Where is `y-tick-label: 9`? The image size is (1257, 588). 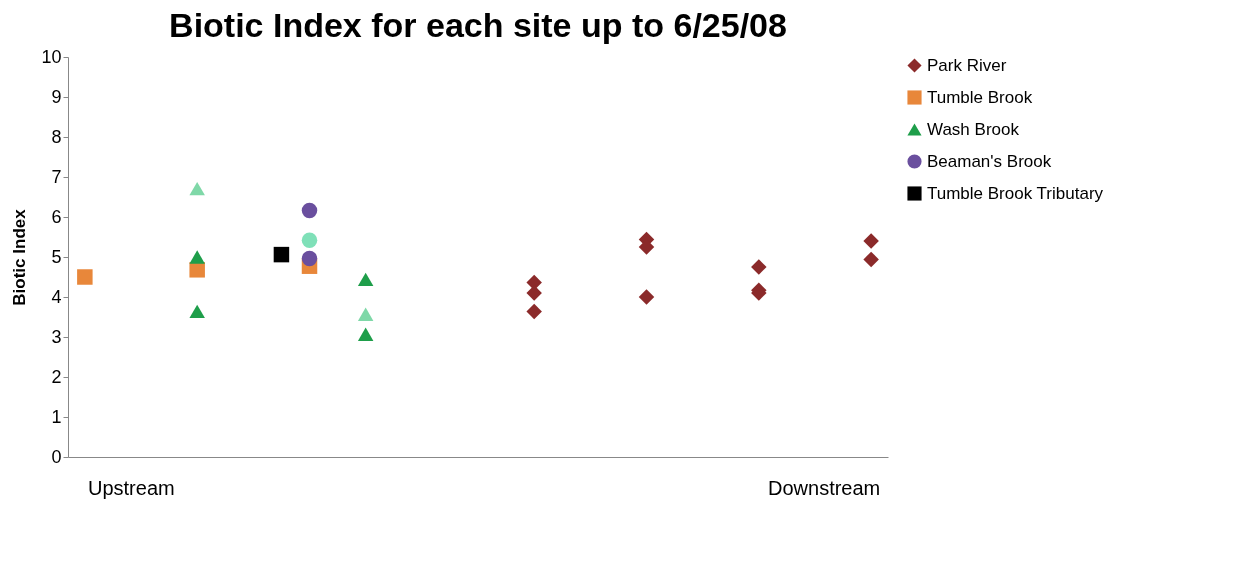 y-tick-label: 9 is located at coordinates (56, 96).